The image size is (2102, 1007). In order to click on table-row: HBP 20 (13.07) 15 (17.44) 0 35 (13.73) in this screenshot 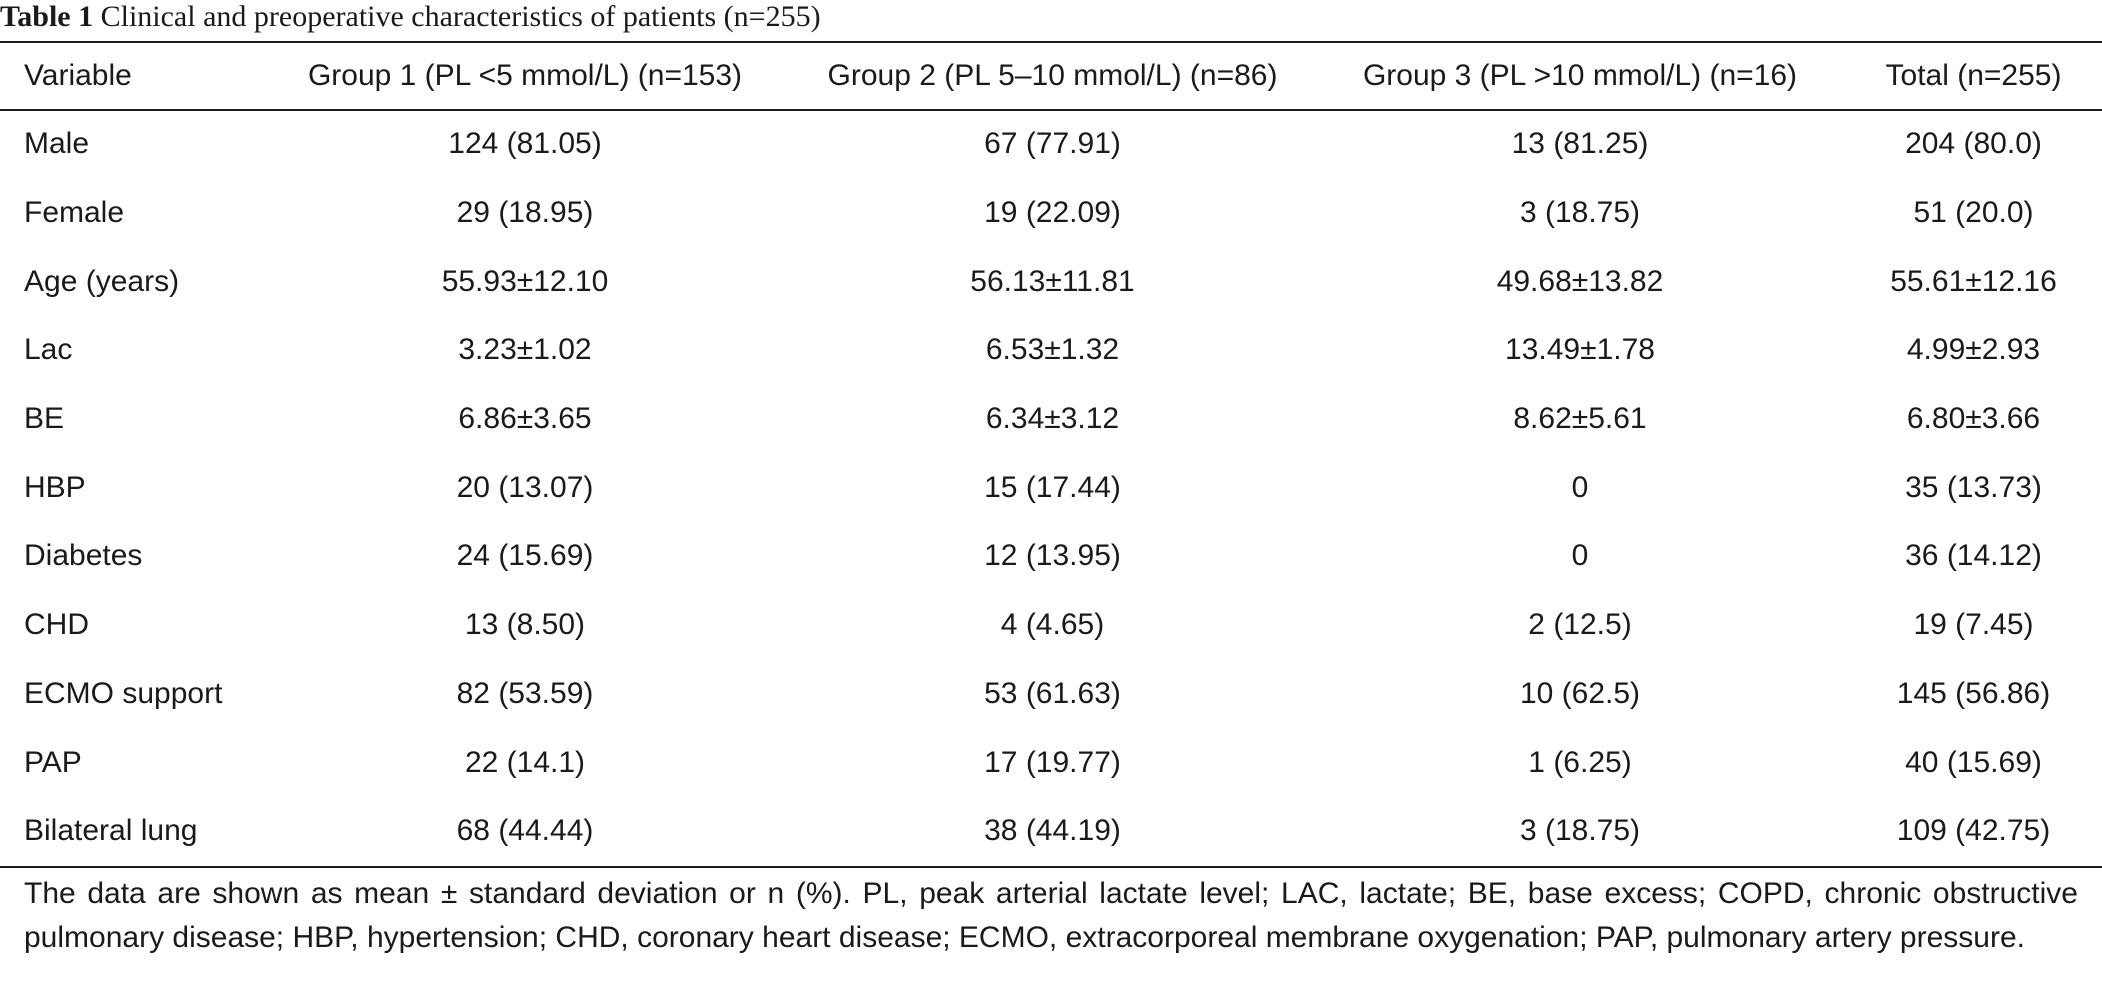, I will do `click(1051, 487)`.